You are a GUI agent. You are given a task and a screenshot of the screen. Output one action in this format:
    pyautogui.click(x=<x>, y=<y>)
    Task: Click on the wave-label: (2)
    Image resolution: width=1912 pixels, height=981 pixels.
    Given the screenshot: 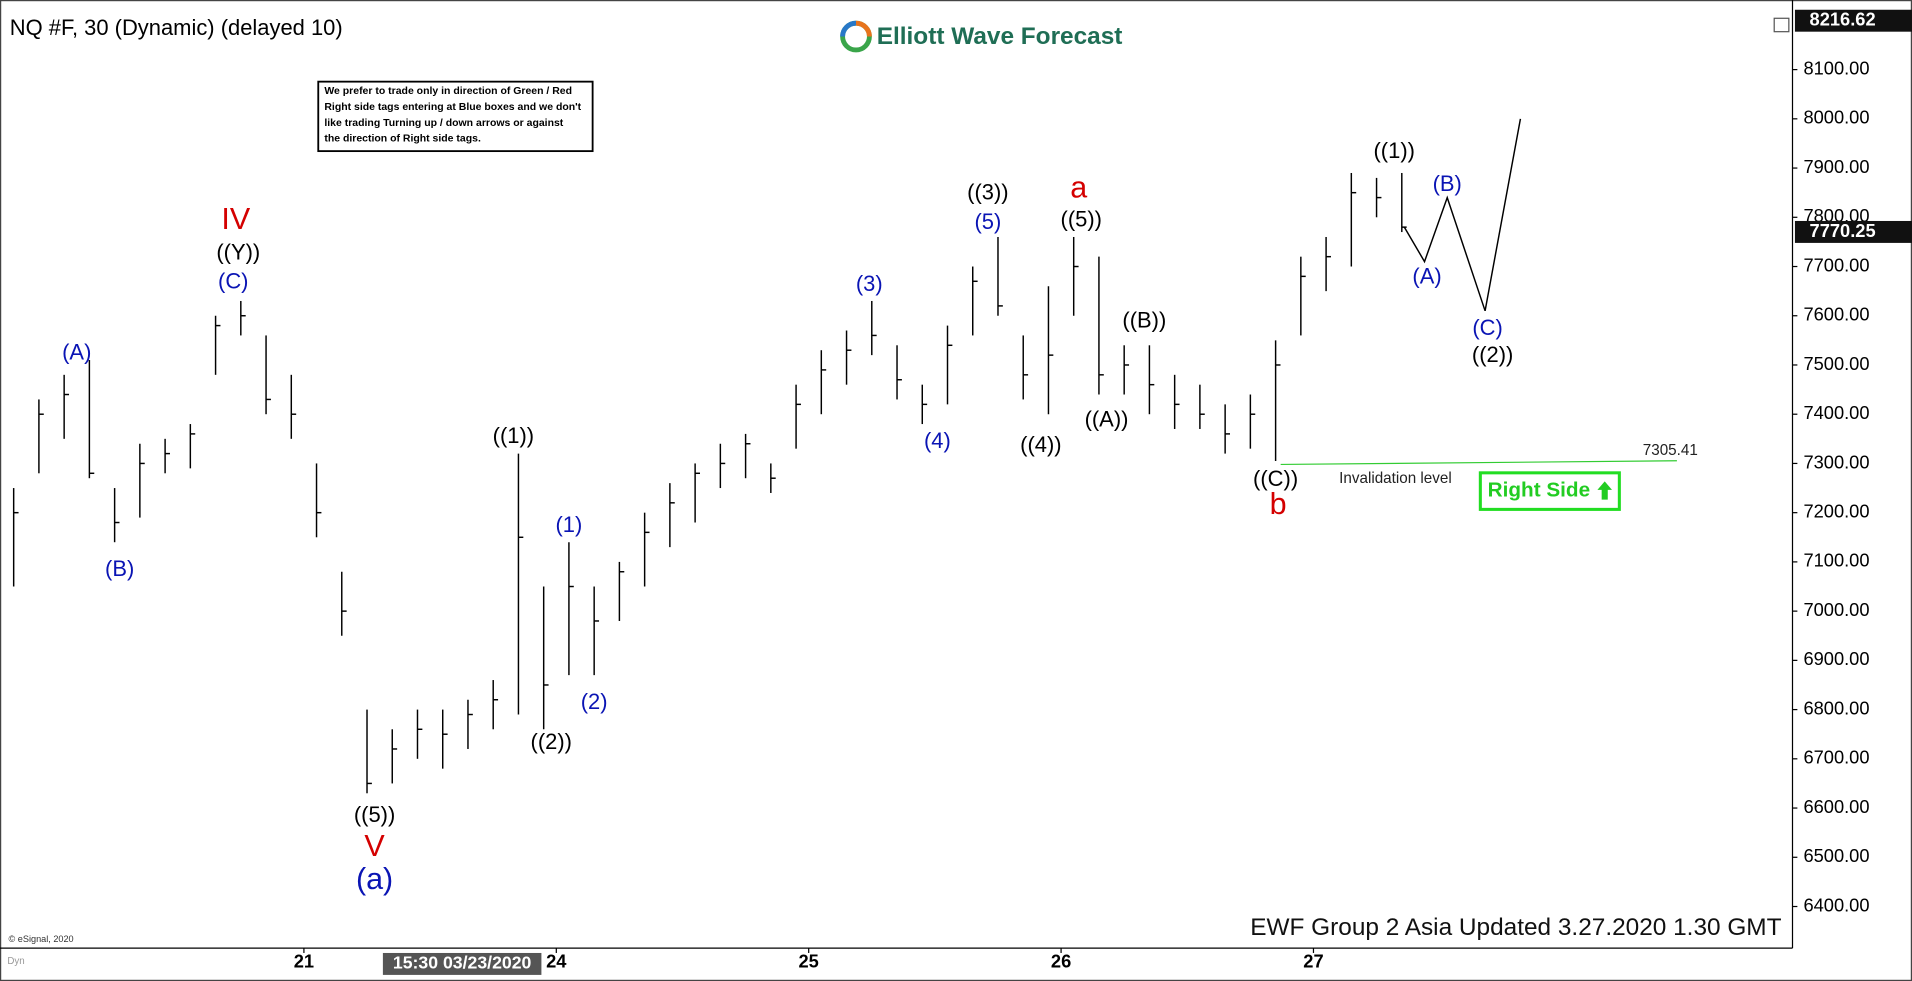 What is the action you would take?
    pyautogui.click(x=594, y=701)
    